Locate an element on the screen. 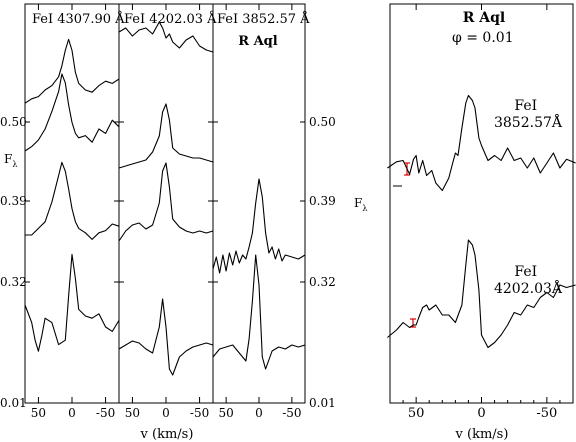  spectrum-panel3-phase-0.01 is located at coordinates (259, 312).